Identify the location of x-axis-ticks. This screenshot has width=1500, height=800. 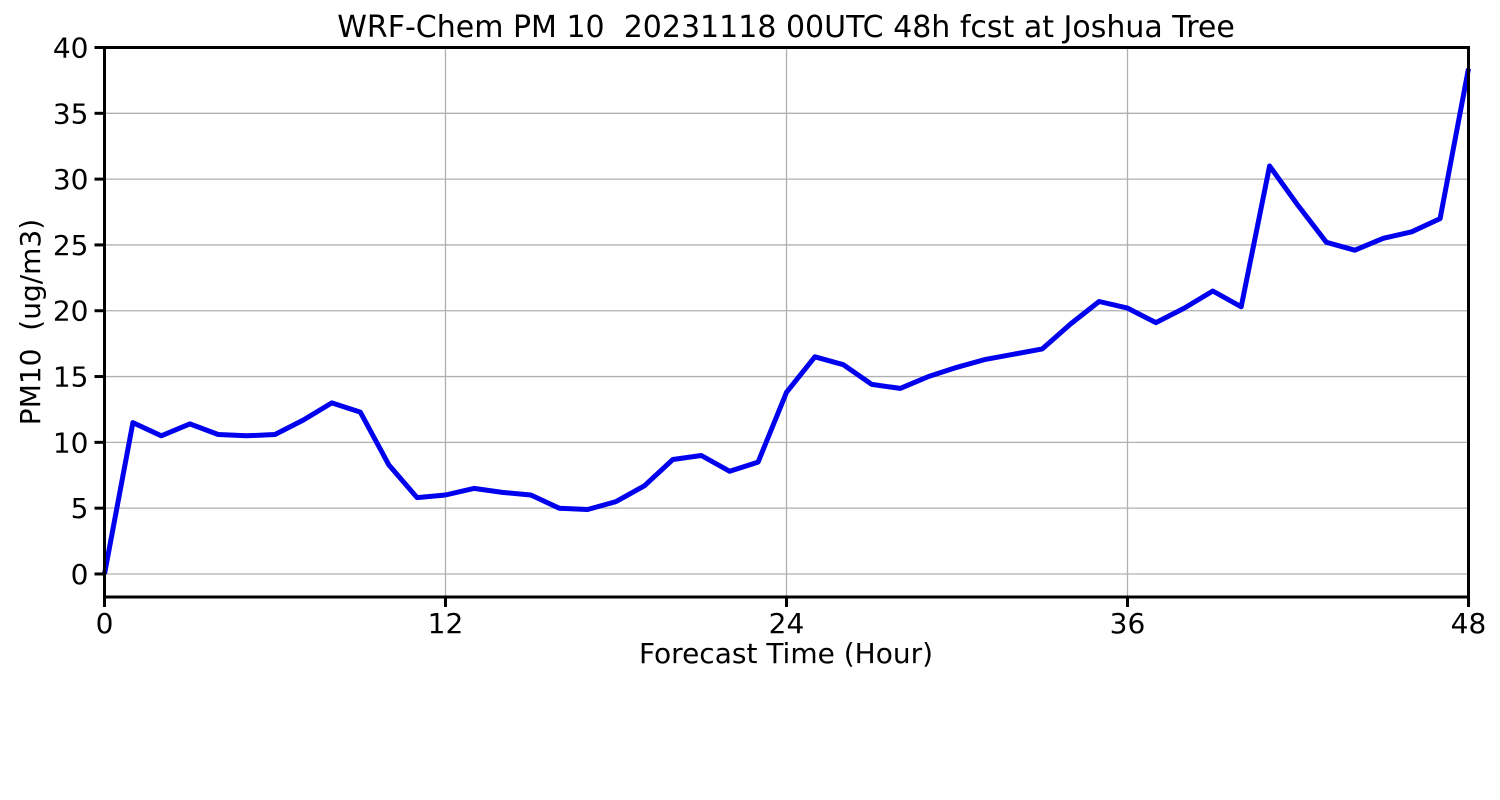
(786, 602).